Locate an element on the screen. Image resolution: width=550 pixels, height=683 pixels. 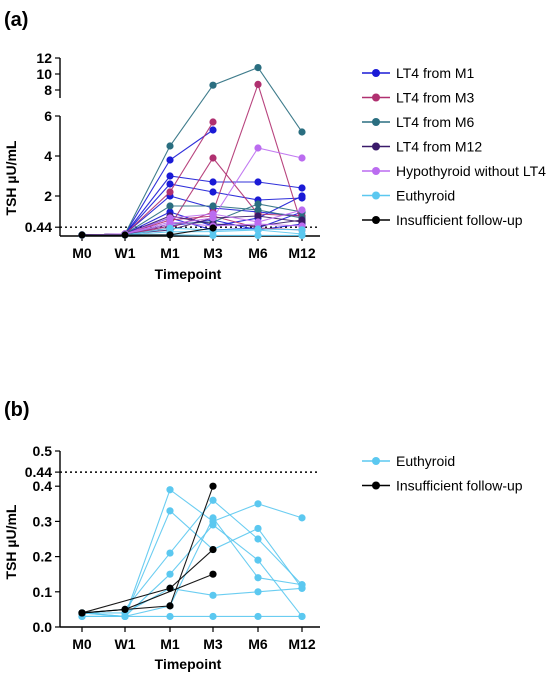
legend-entry: LT4 from M12 is located at coordinates (439, 147).